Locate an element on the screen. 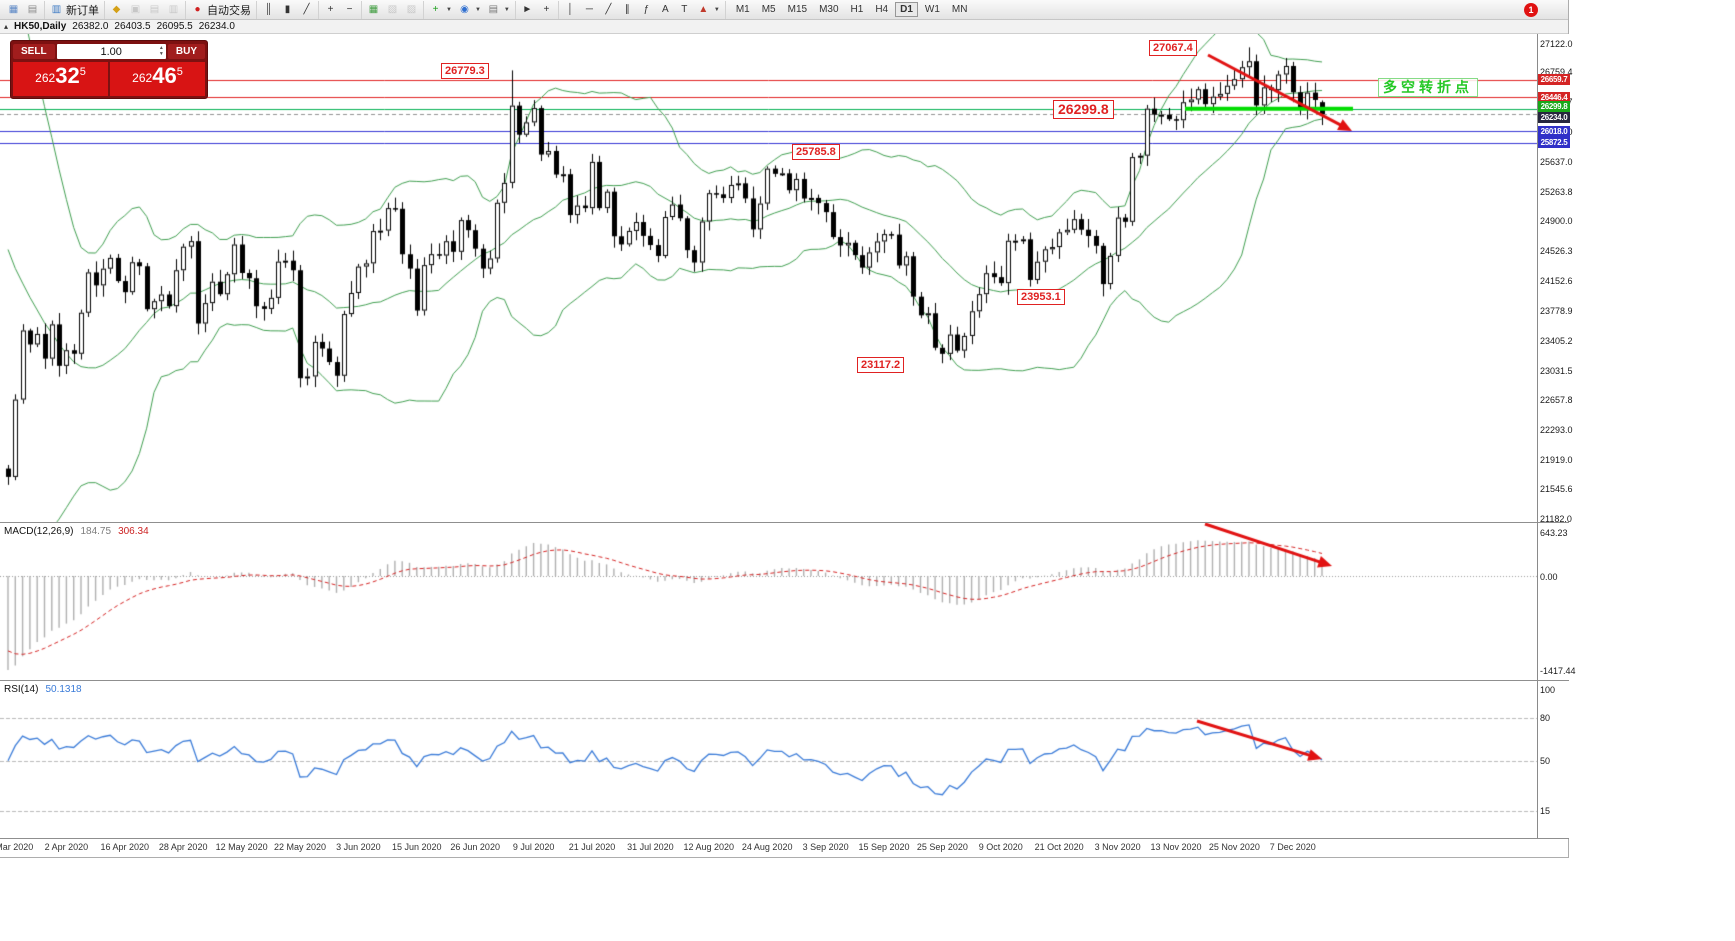 This screenshot has height=941, width=1735. timeframe-w1-button: W1 is located at coordinates (932, 9).